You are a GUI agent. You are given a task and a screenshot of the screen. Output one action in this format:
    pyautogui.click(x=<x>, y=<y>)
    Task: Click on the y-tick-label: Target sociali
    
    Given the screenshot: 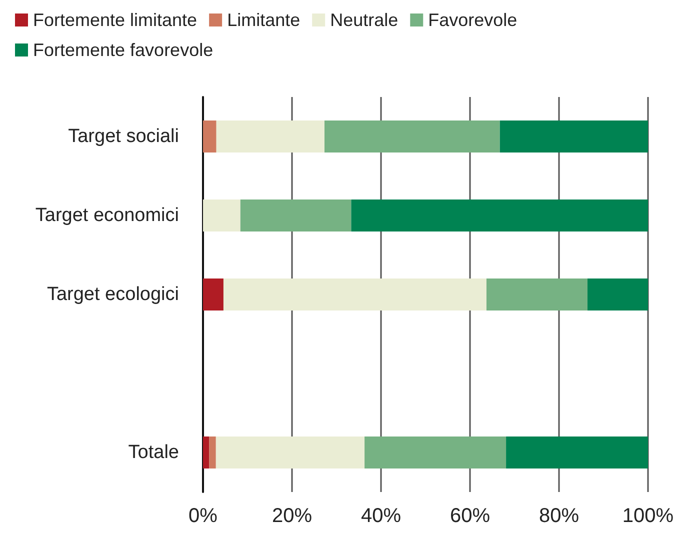 What is the action you would take?
    pyautogui.click(x=123, y=136)
    